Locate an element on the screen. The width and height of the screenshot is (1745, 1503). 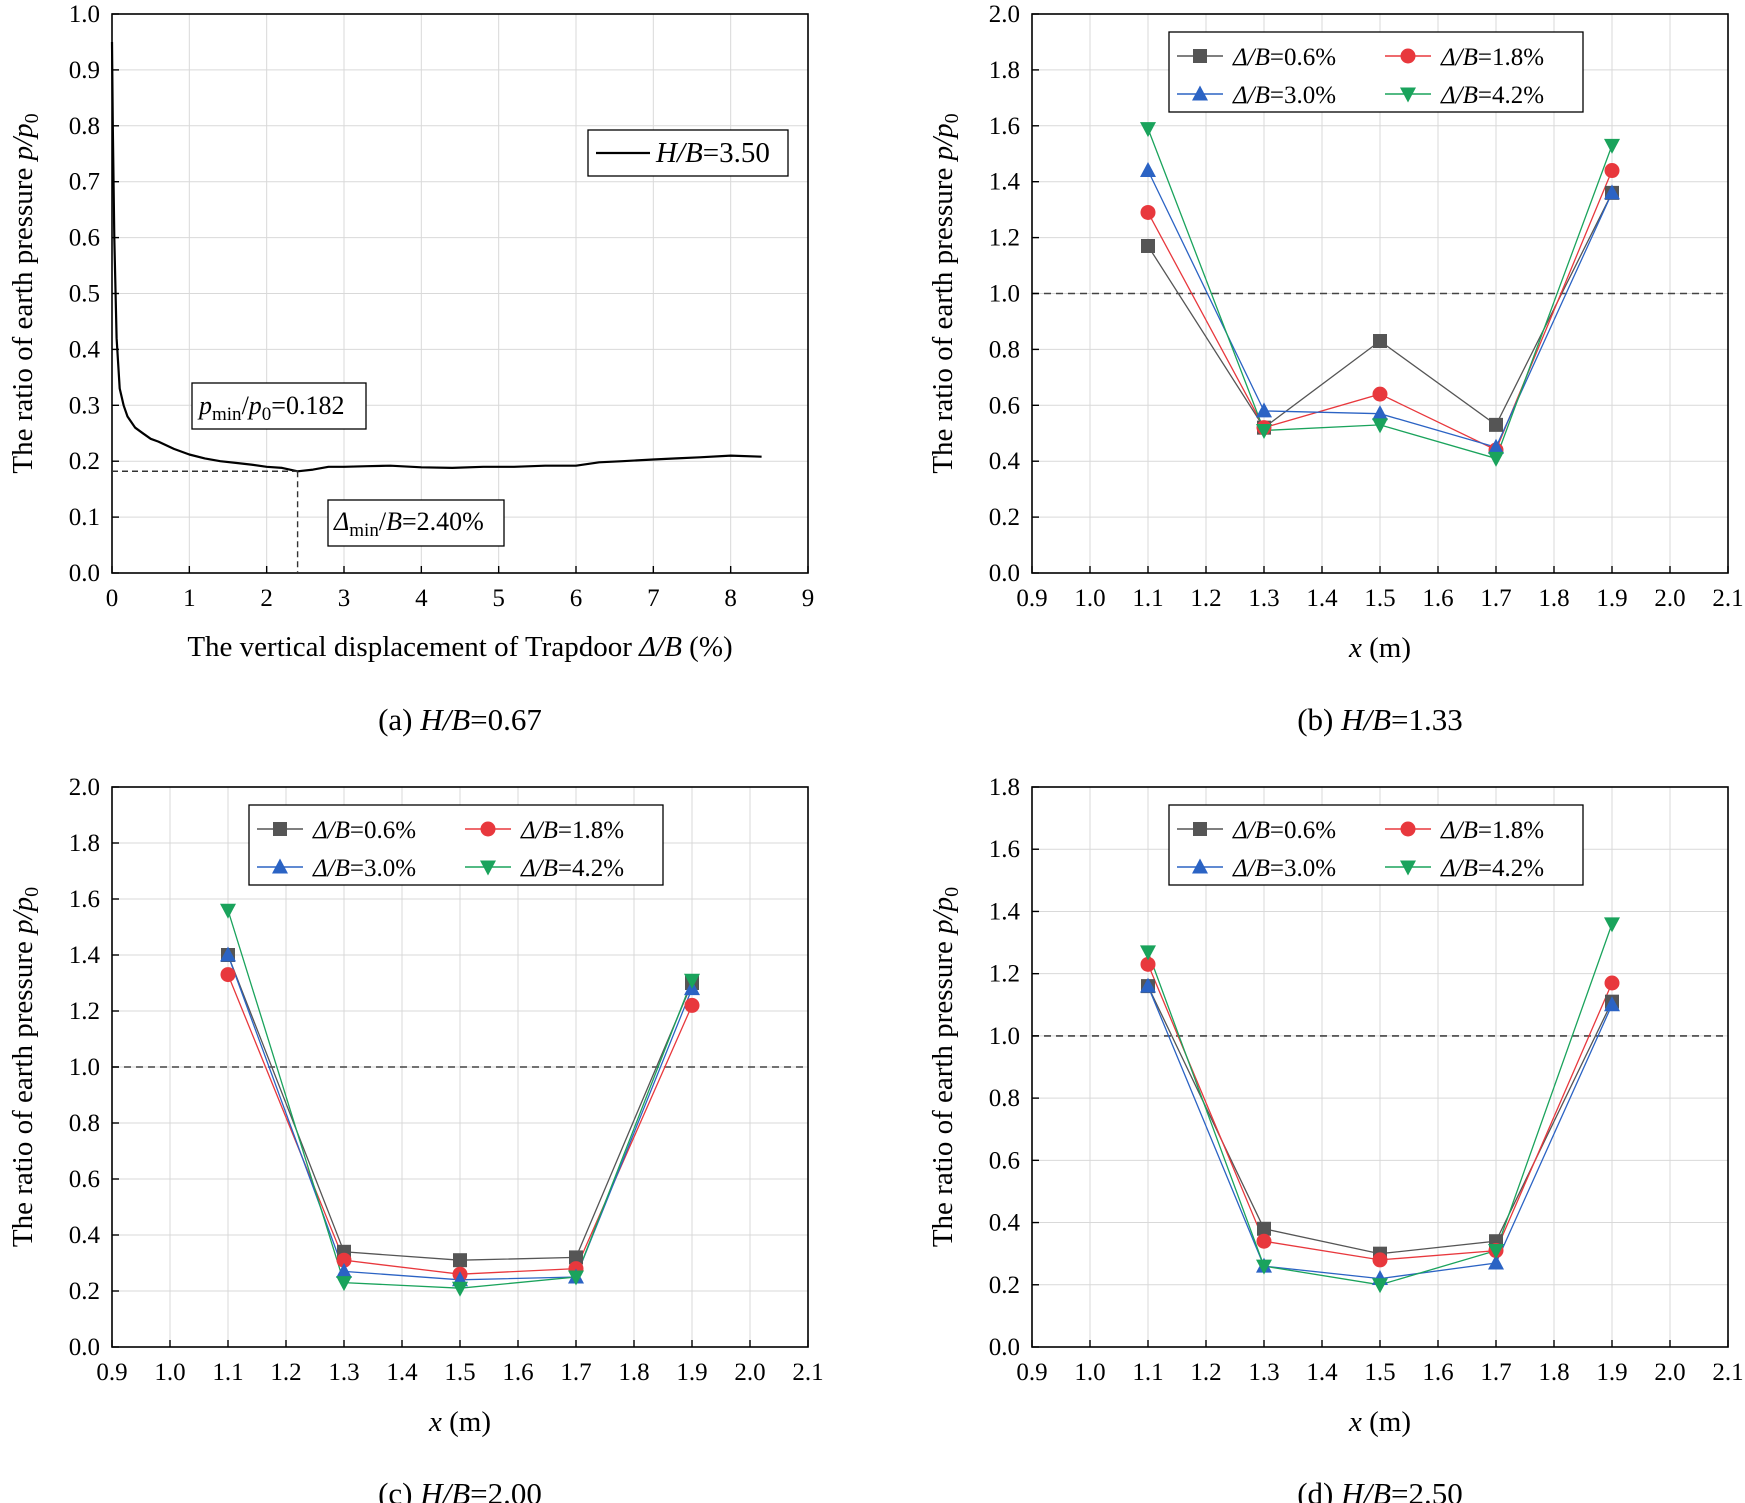
x-tick-label: 1.3 is located at coordinates (1263, 598).